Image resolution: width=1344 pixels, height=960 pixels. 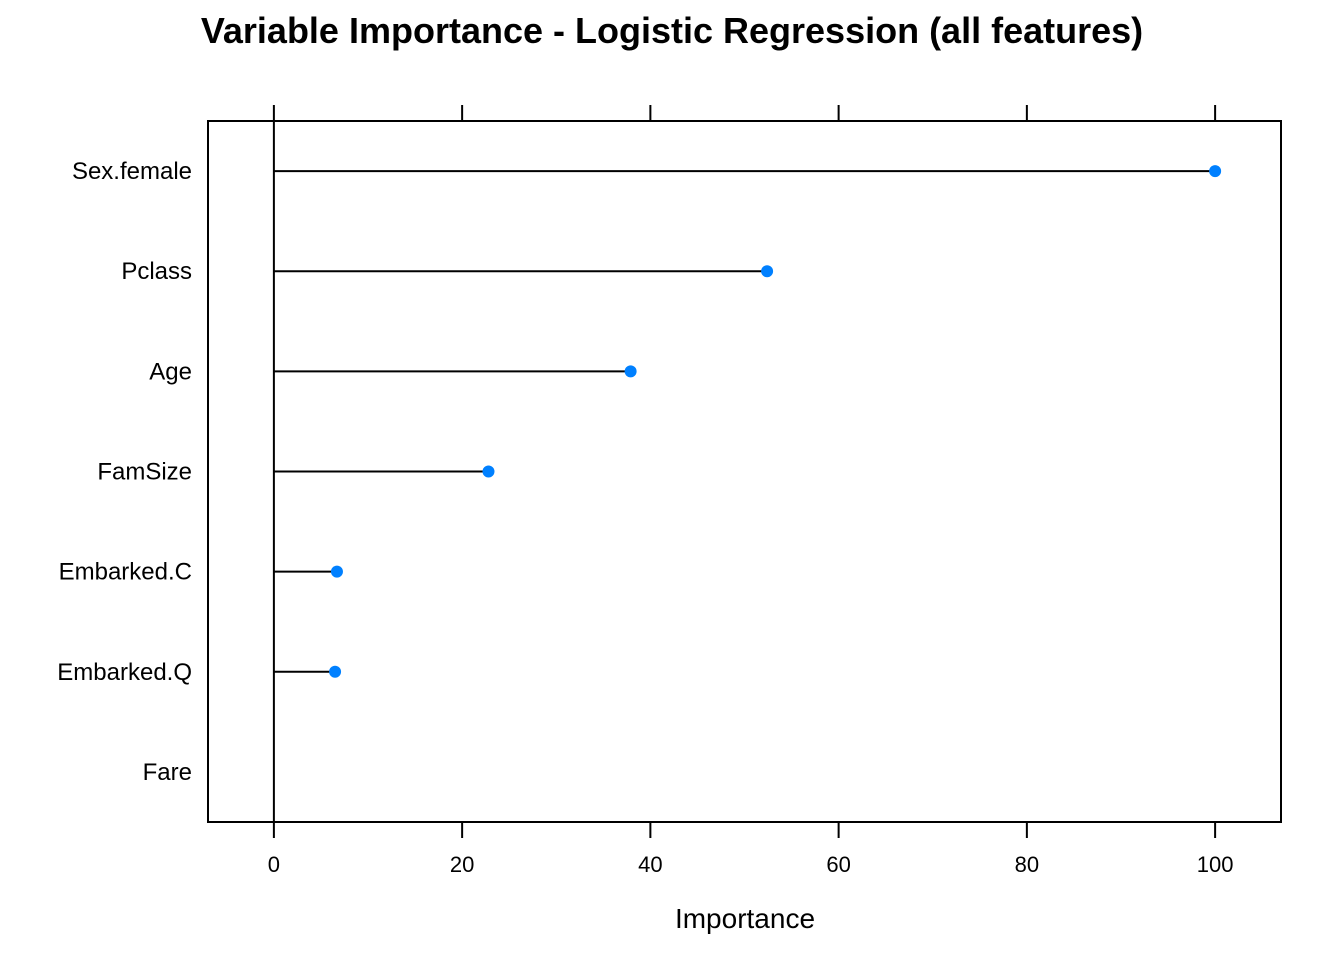 What do you see at coordinates (132, 171) in the screenshot?
I see `category-label: Sex.female` at bounding box center [132, 171].